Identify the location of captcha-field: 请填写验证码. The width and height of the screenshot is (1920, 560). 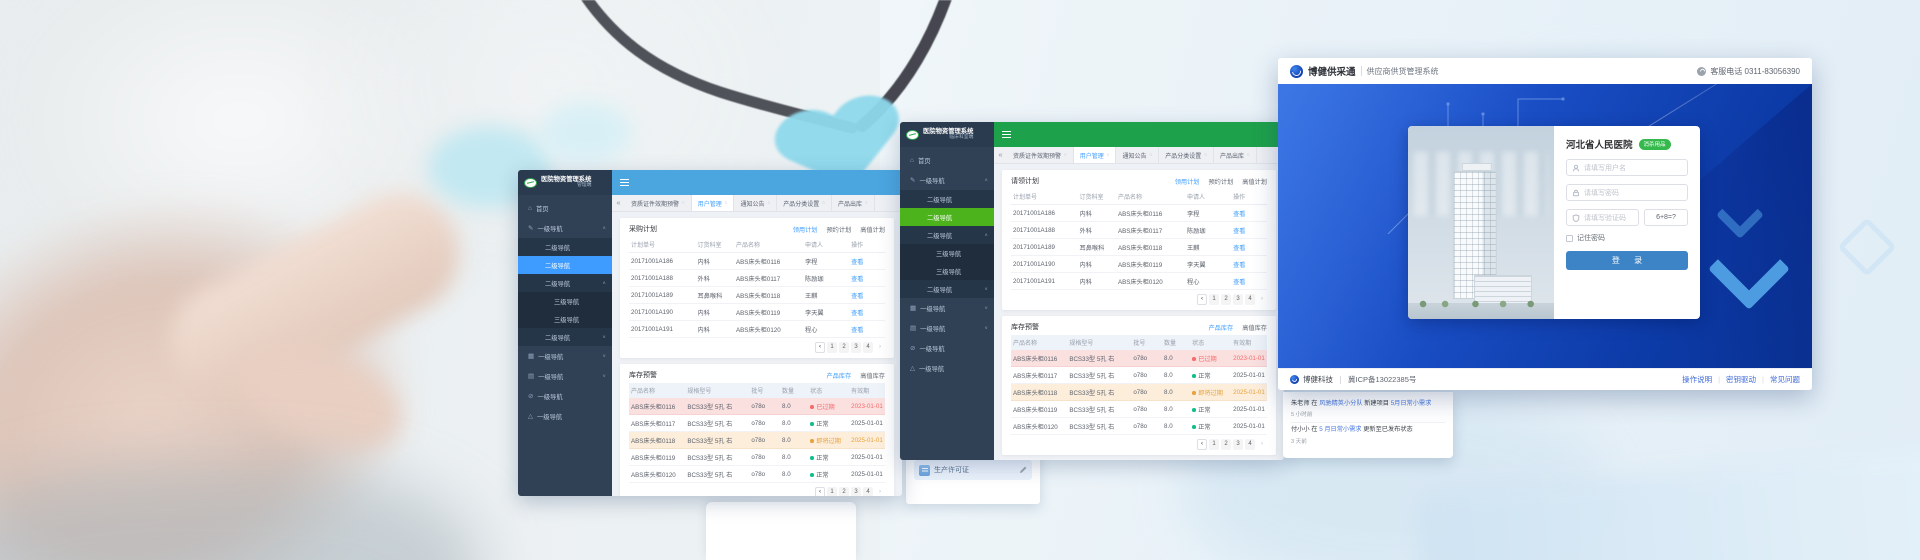
(1602, 217).